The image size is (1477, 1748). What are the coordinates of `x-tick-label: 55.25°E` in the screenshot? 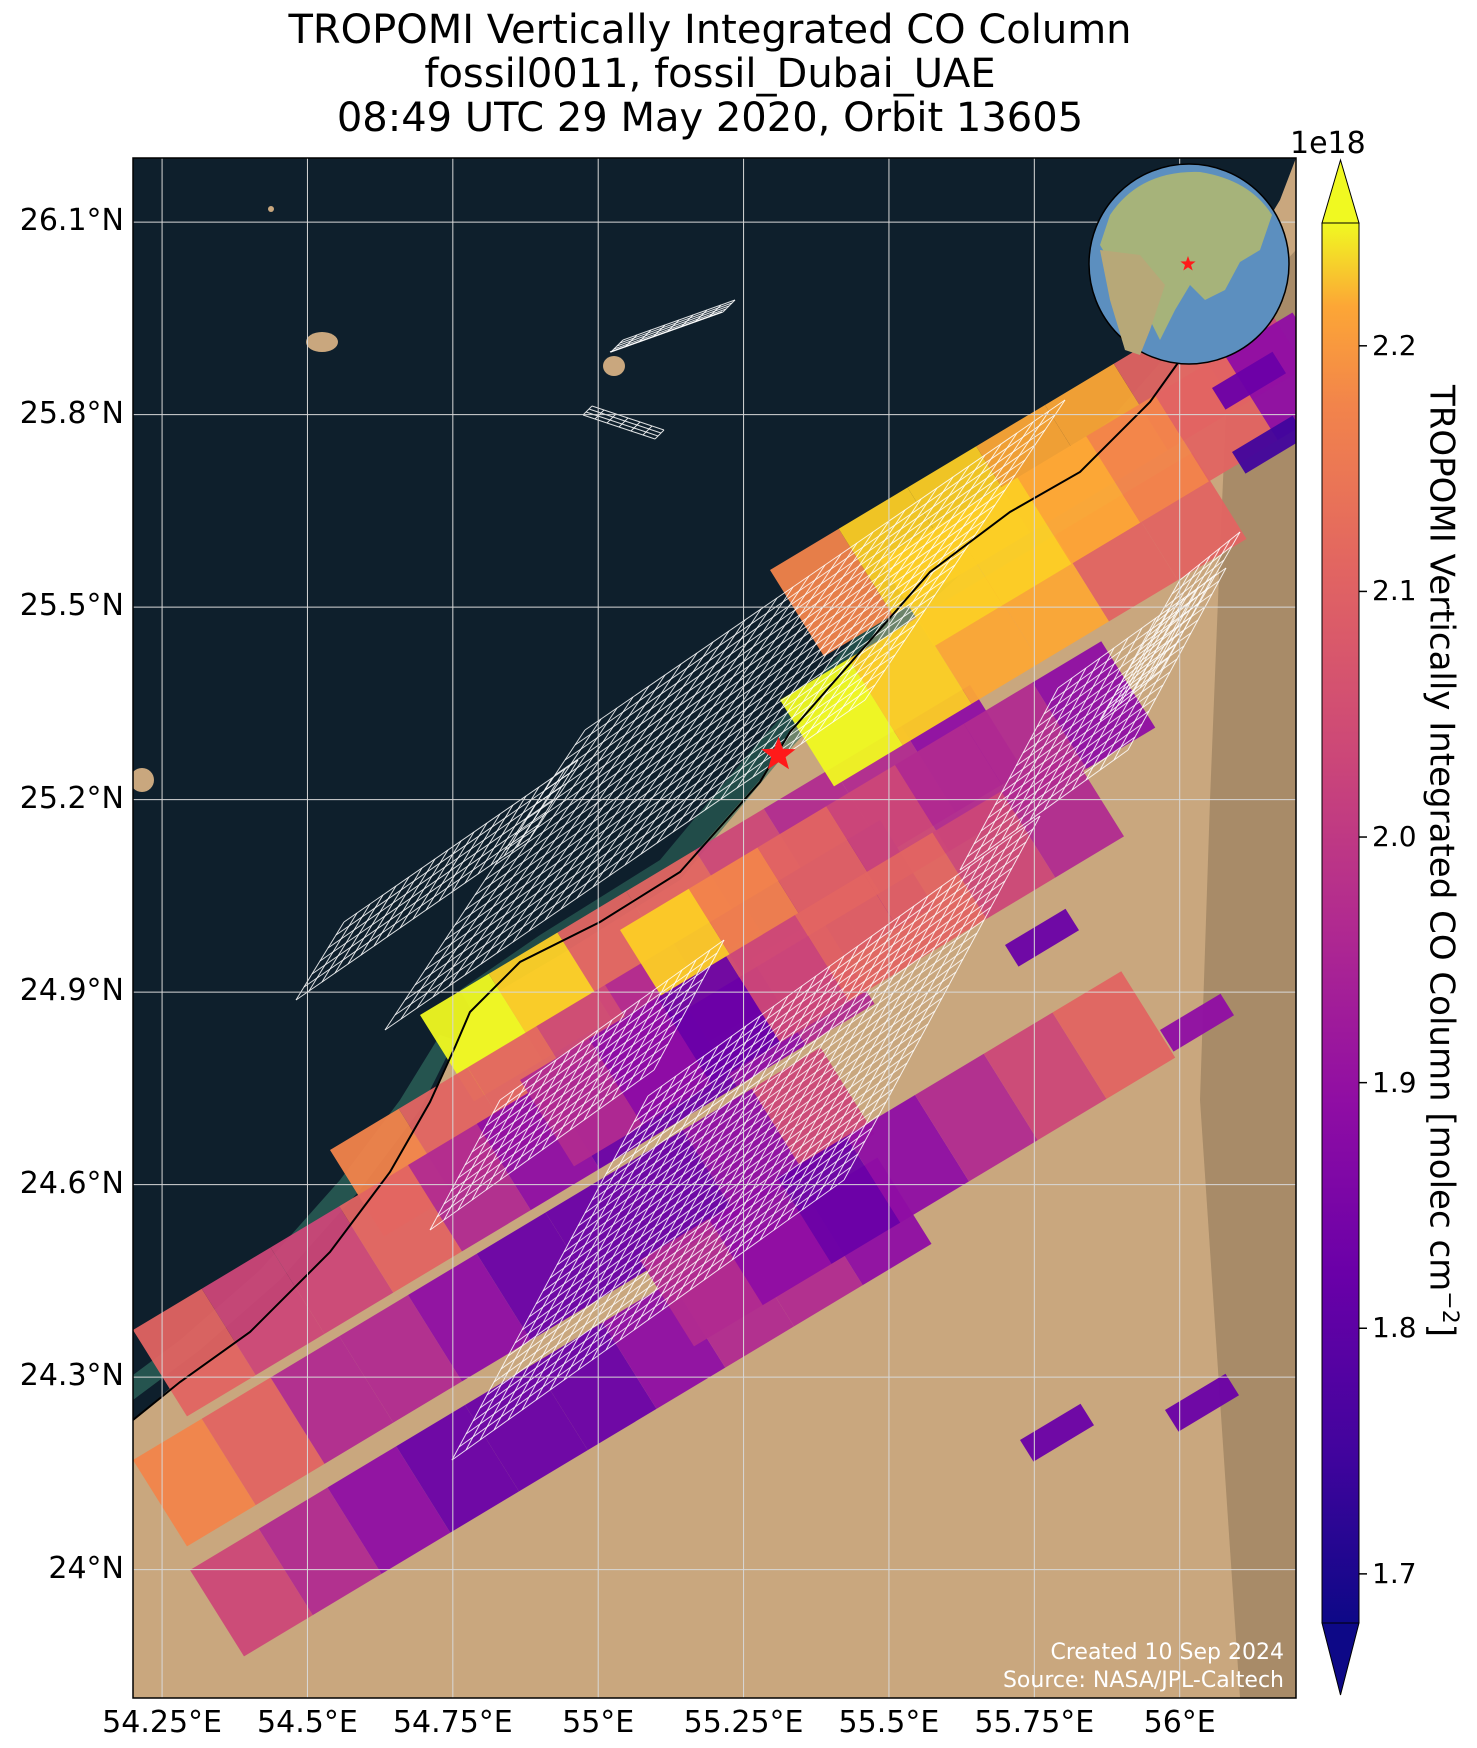 It's located at (743, 1722).